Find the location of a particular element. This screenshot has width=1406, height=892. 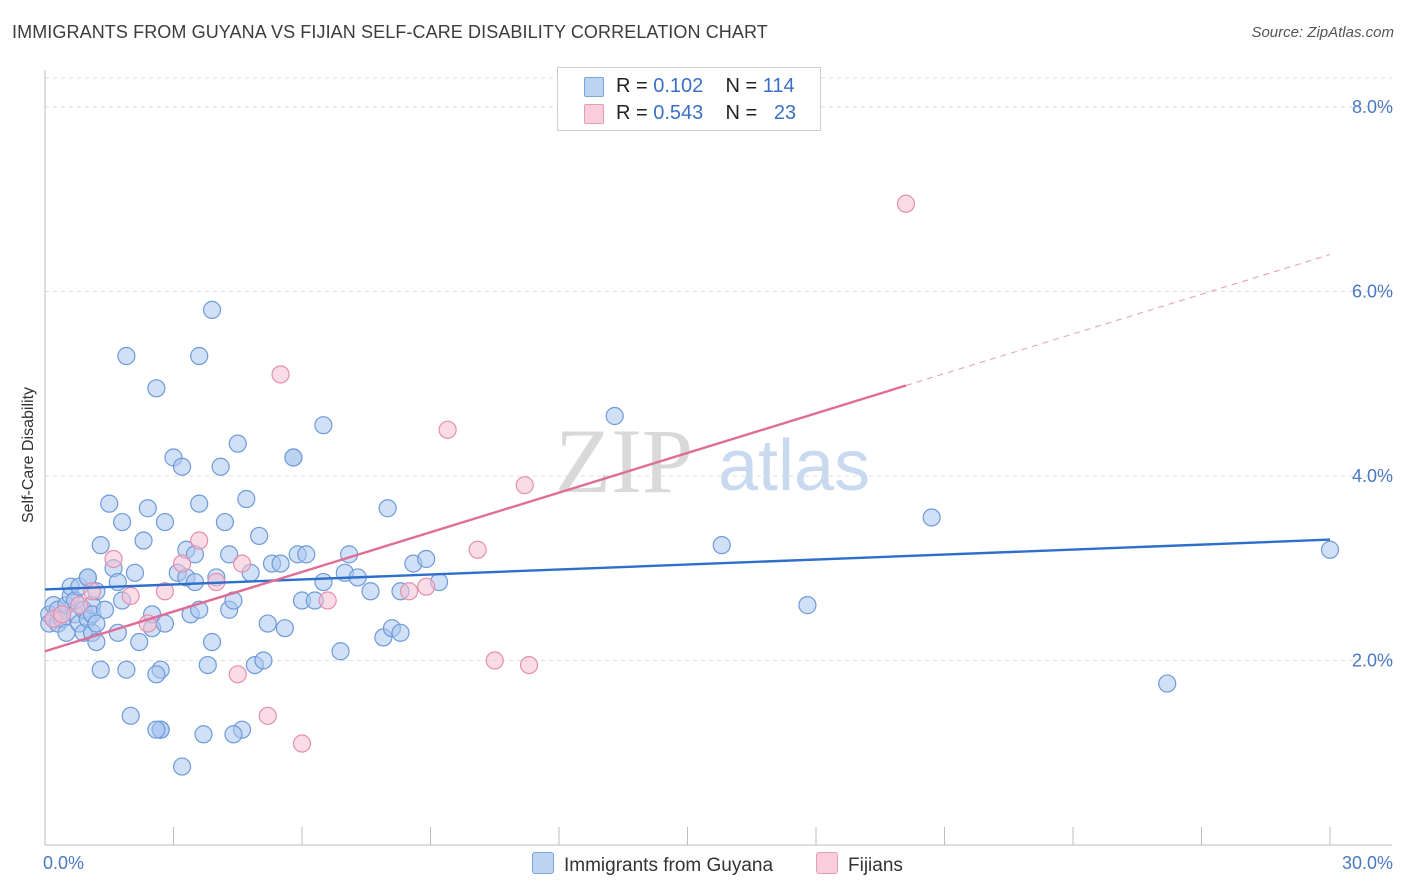

x-tick-label: 30.0% is located at coordinates (1367, 863).